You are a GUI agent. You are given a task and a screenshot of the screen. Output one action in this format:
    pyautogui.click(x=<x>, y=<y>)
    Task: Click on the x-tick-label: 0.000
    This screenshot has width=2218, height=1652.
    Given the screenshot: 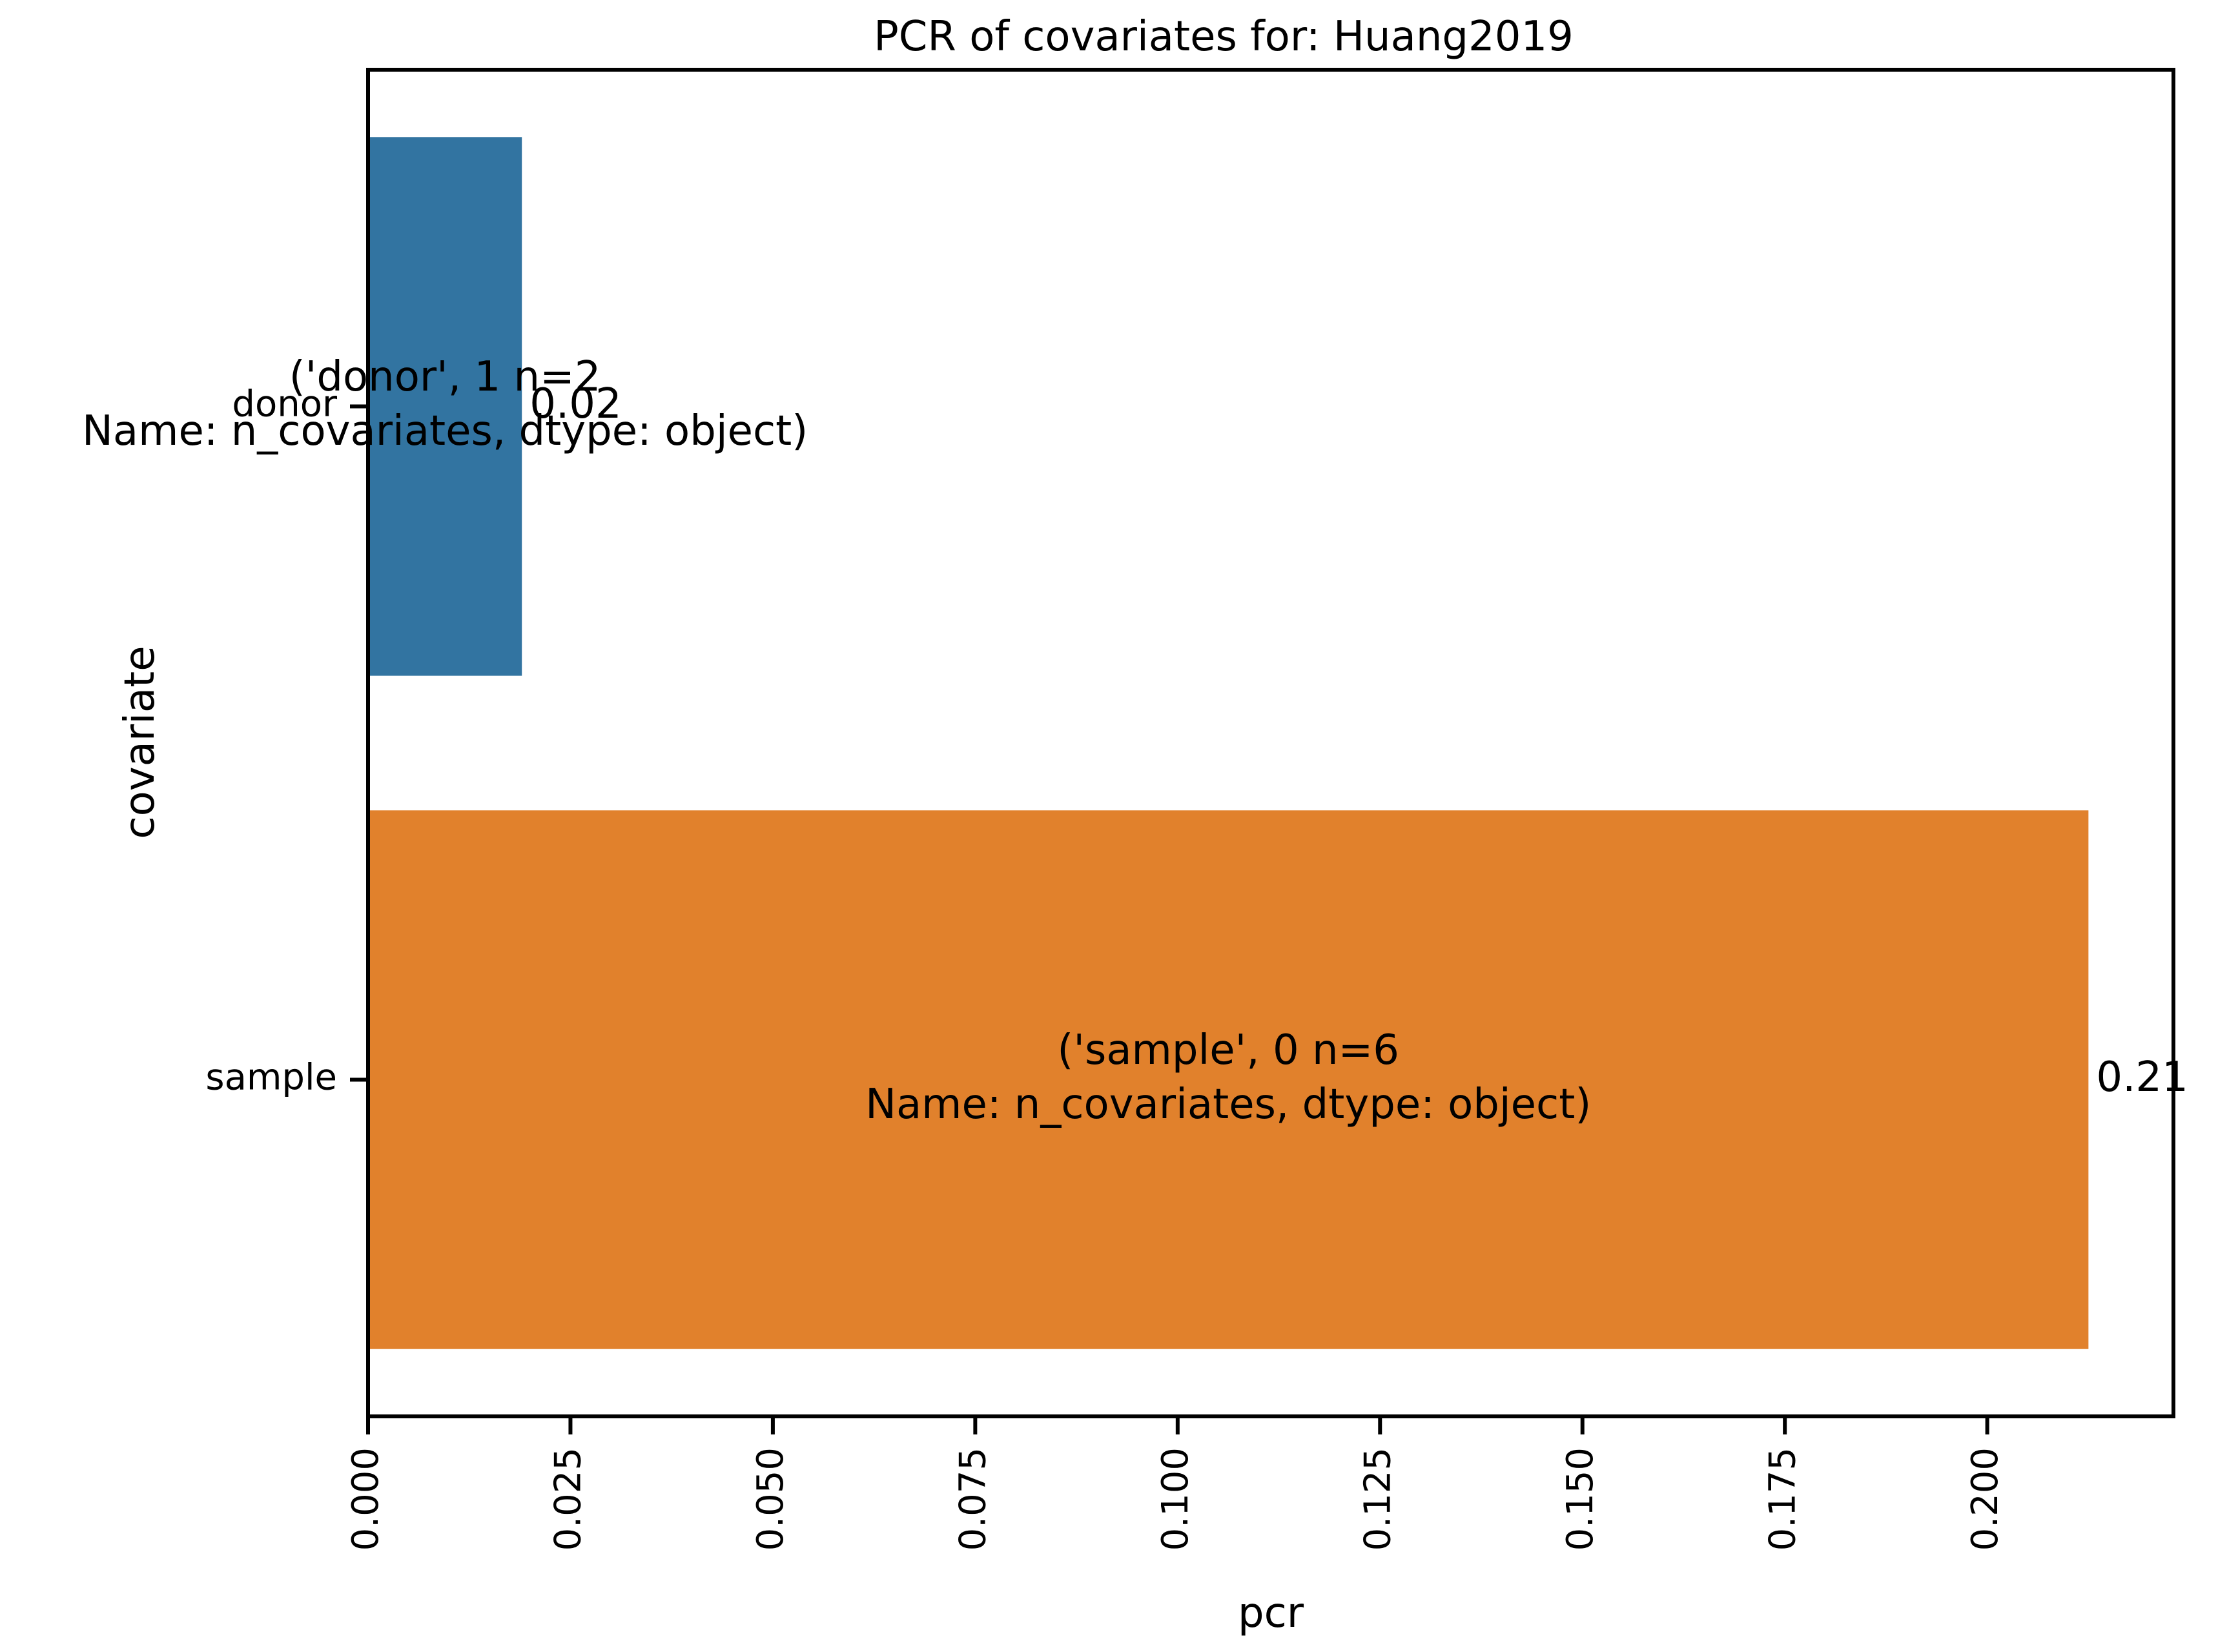 What is the action you would take?
    pyautogui.click(x=366, y=1499)
    